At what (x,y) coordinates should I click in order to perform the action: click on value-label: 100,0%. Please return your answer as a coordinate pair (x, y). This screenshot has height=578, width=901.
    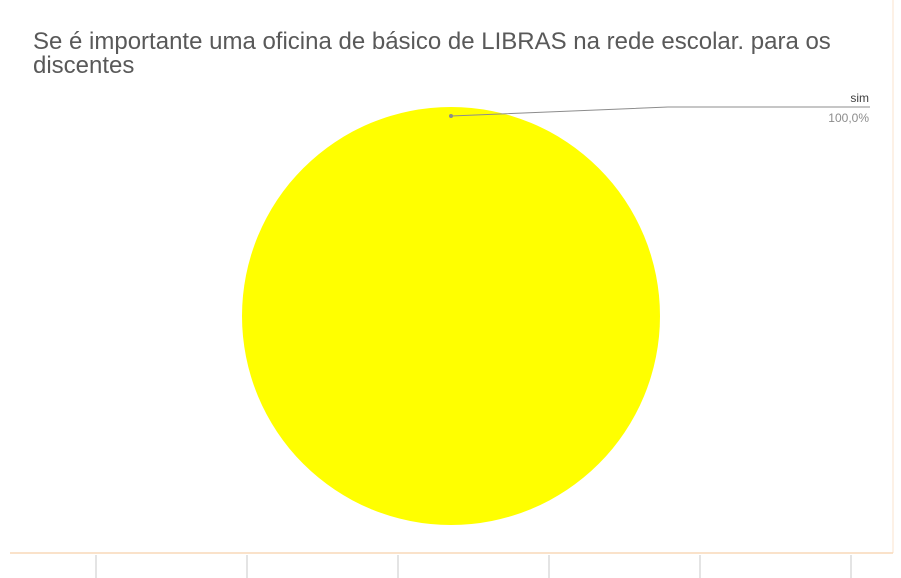
    Looking at the image, I should click on (848, 118).